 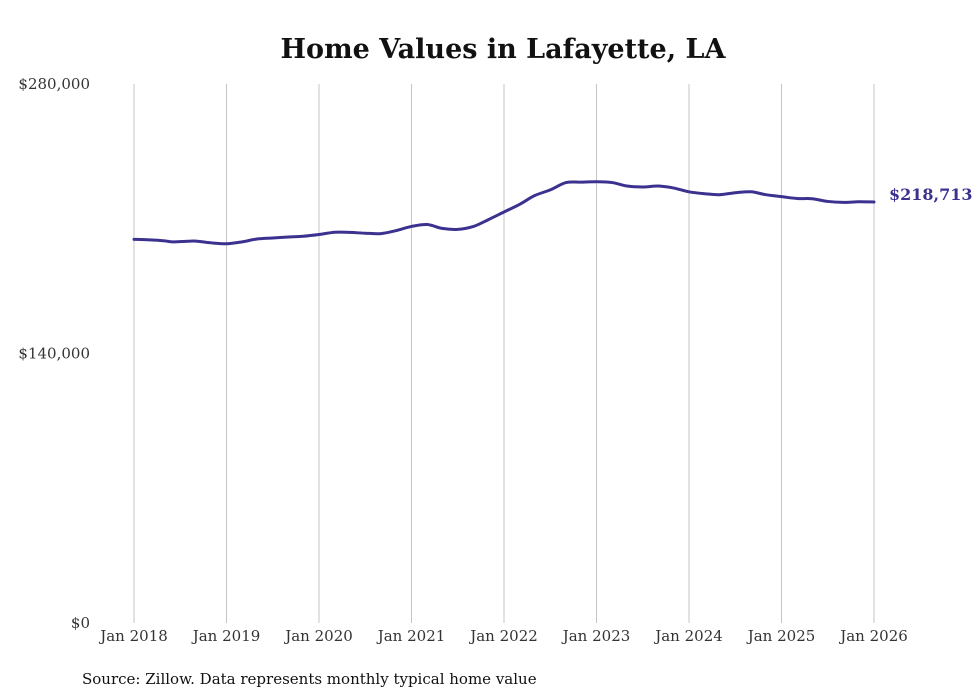 I want to click on x-tick-label: Jan 2022, so click(x=503, y=636).